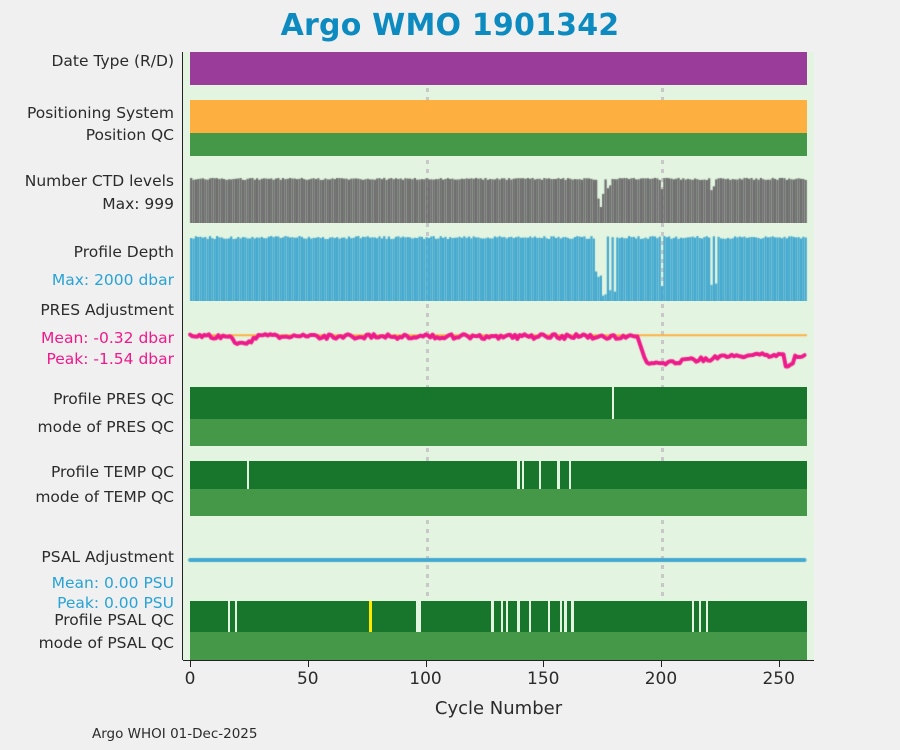 Image resolution: width=900 pixels, height=750 pixels. Describe the element at coordinates (112, 280) in the screenshot. I see `label-profile-depth-max: Max: 2000 dbar` at that location.